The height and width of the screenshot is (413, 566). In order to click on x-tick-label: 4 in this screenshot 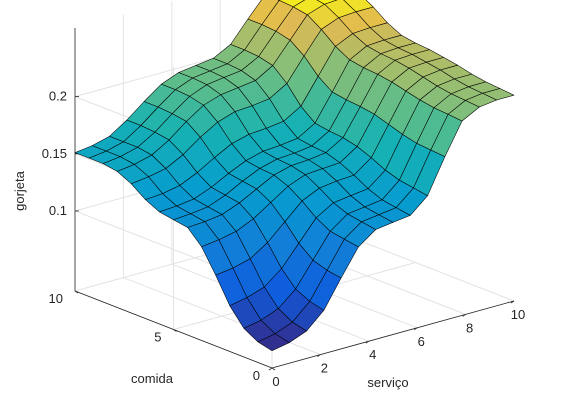, I will do `click(372, 354)`.